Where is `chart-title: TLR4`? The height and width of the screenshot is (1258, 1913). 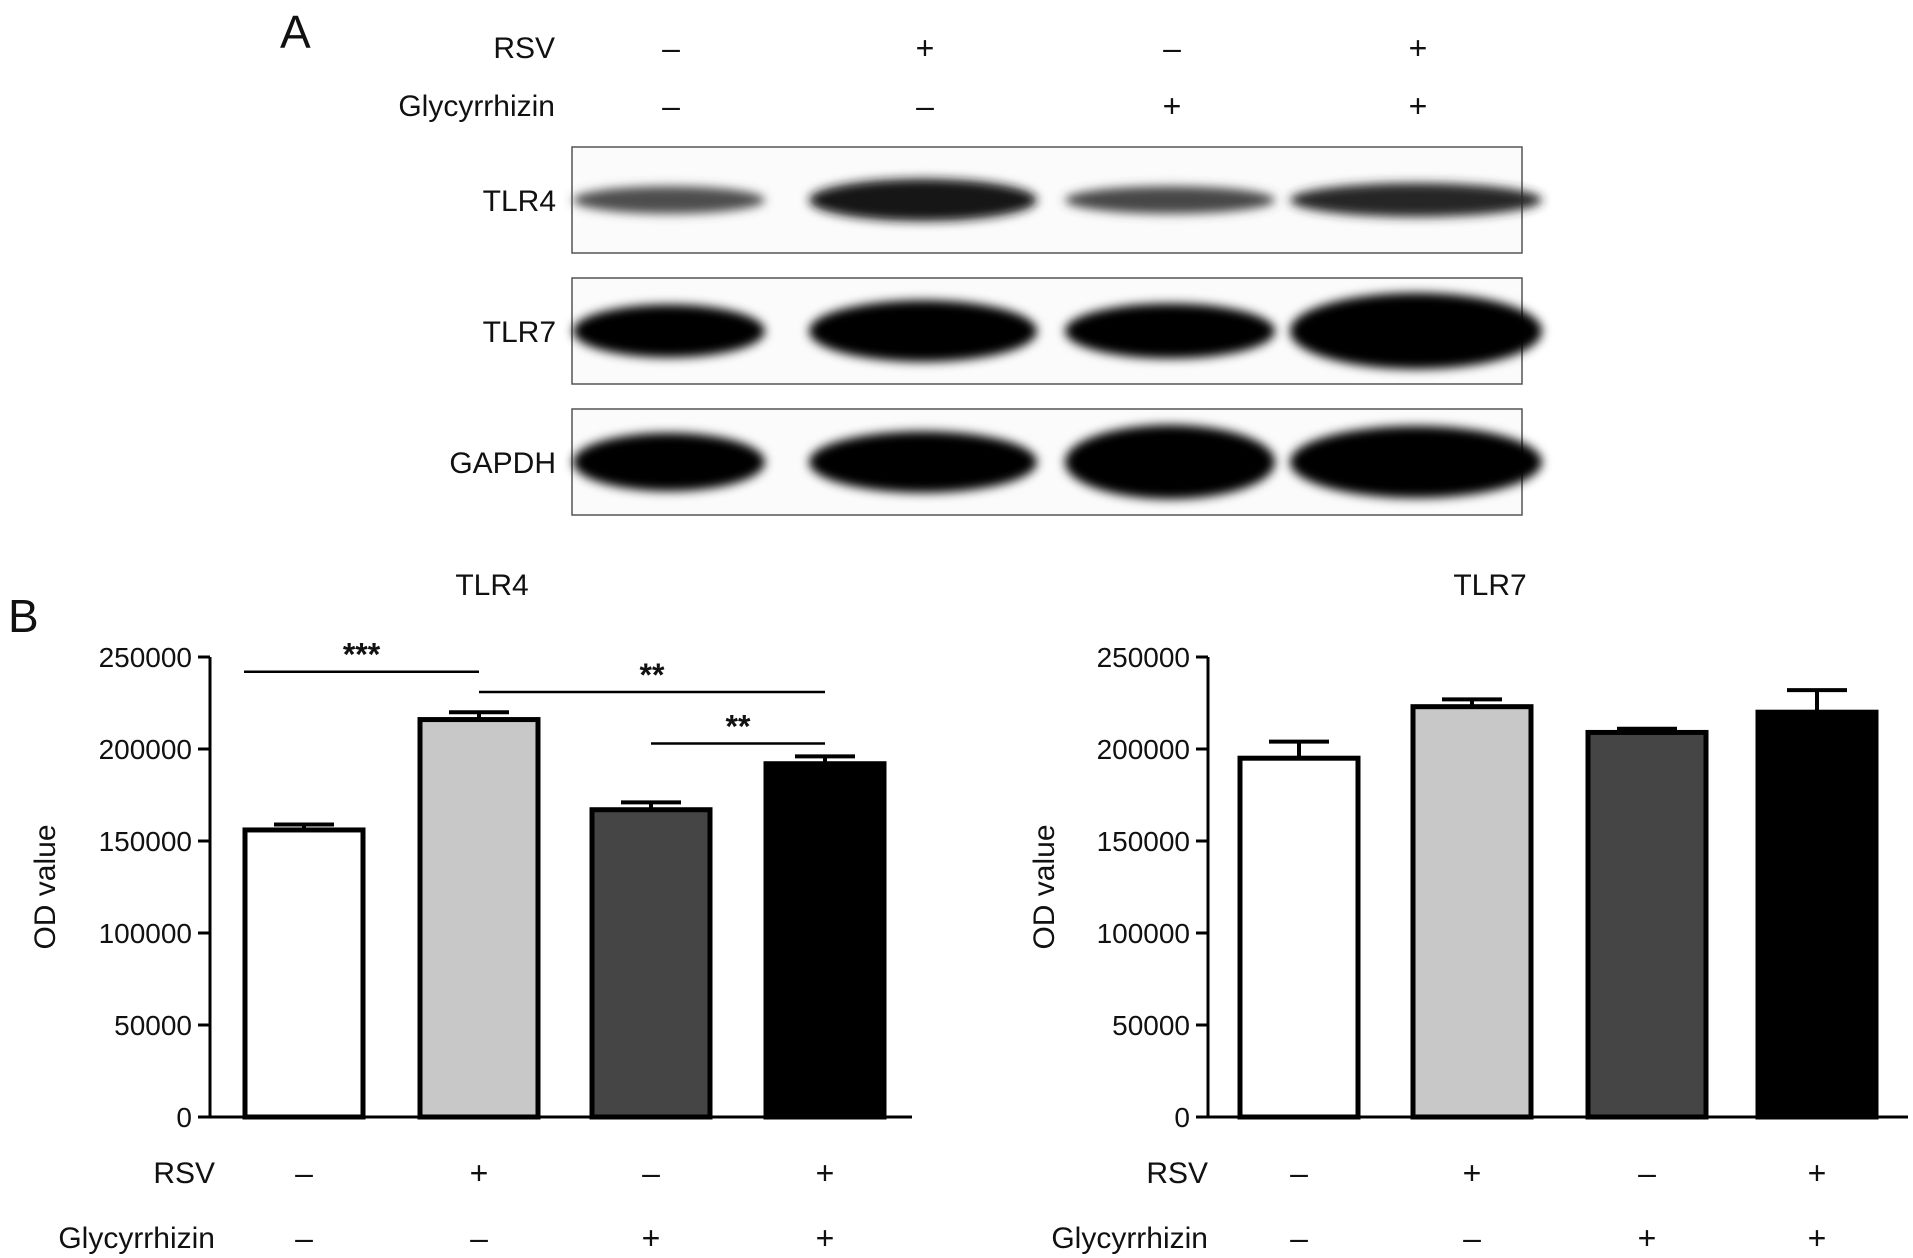
chart-title: TLR4 is located at coordinates (491, 585).